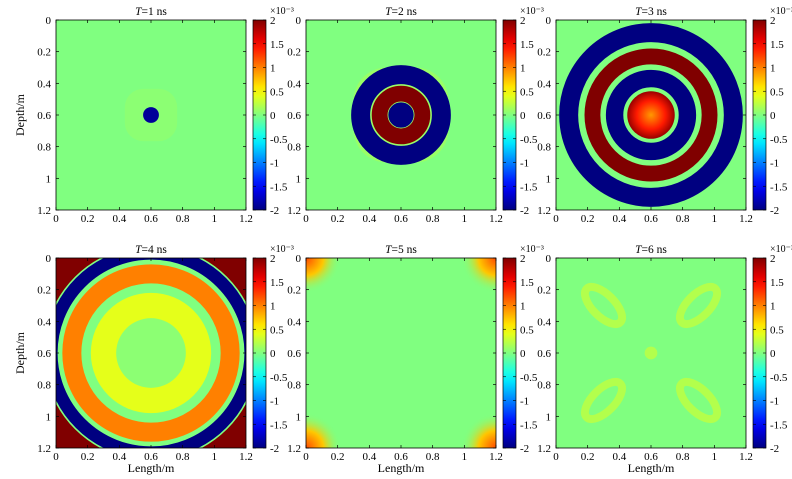 Image resolution: width=792 pixels, height=479 pixels. I want to click on background-field, so click(401, 353).